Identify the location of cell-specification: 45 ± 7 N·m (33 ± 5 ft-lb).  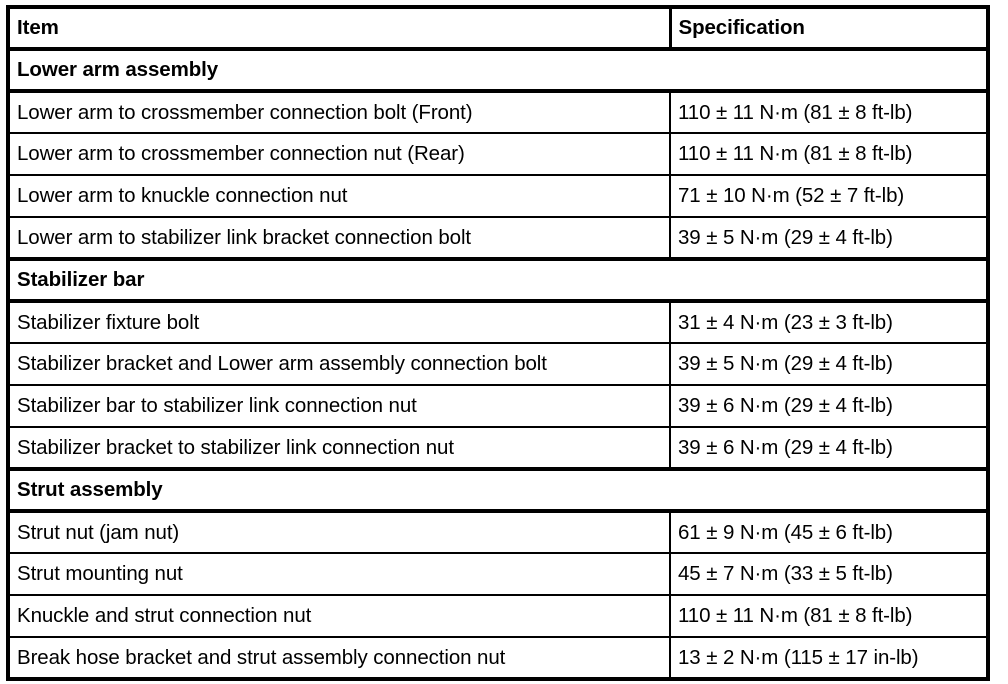
(829, 573).